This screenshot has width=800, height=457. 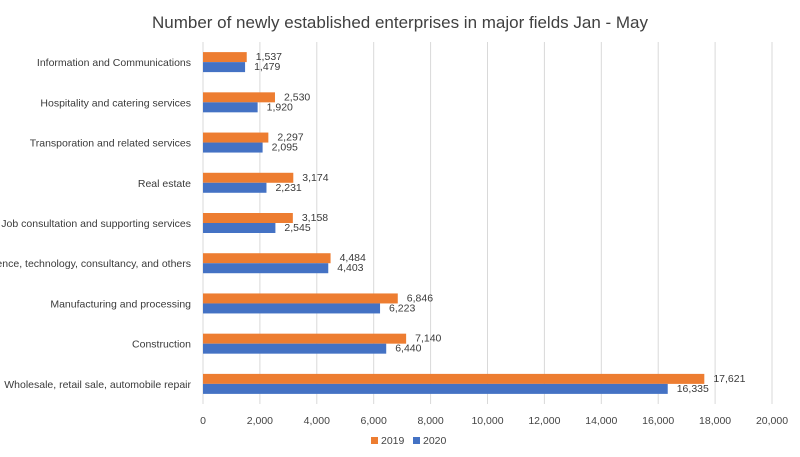 I want to click on x-tick-label: 12,000, so click(x=544, y=421).